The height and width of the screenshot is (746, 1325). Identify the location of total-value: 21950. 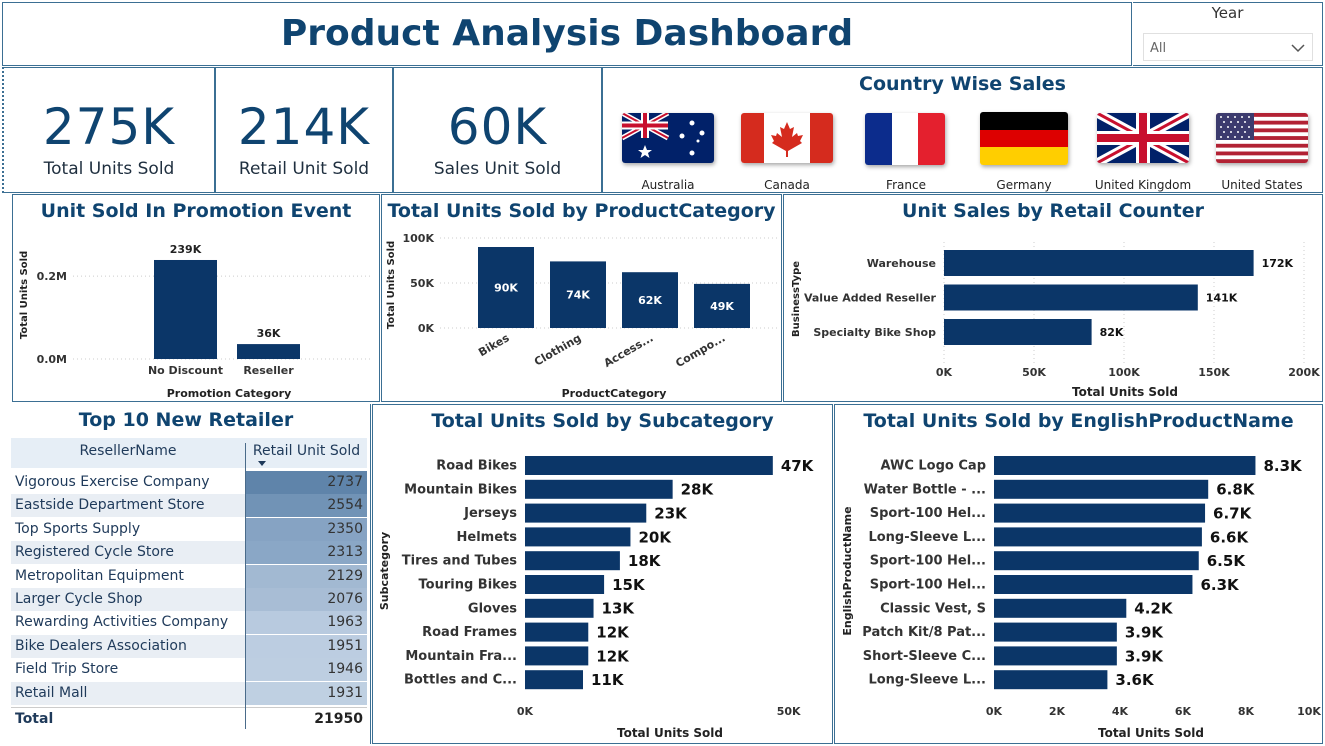
(338, 719).